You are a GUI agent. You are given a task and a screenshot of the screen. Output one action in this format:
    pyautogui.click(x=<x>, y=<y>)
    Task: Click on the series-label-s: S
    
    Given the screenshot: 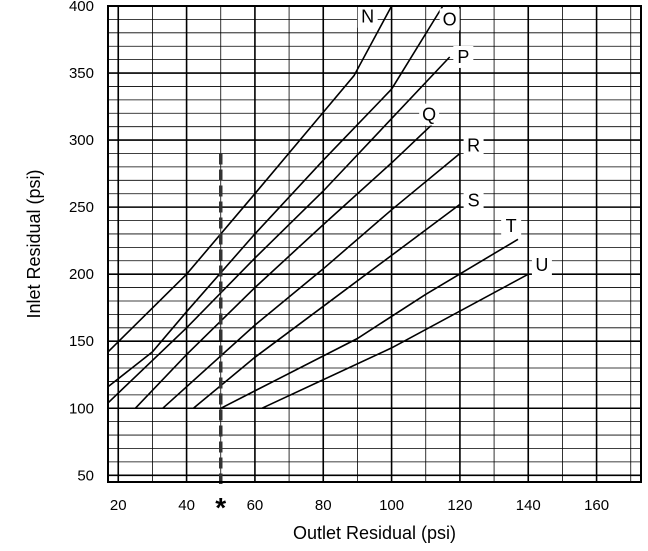 What is the action you would take?
    pyautogui.click(x=474, y=200)
    